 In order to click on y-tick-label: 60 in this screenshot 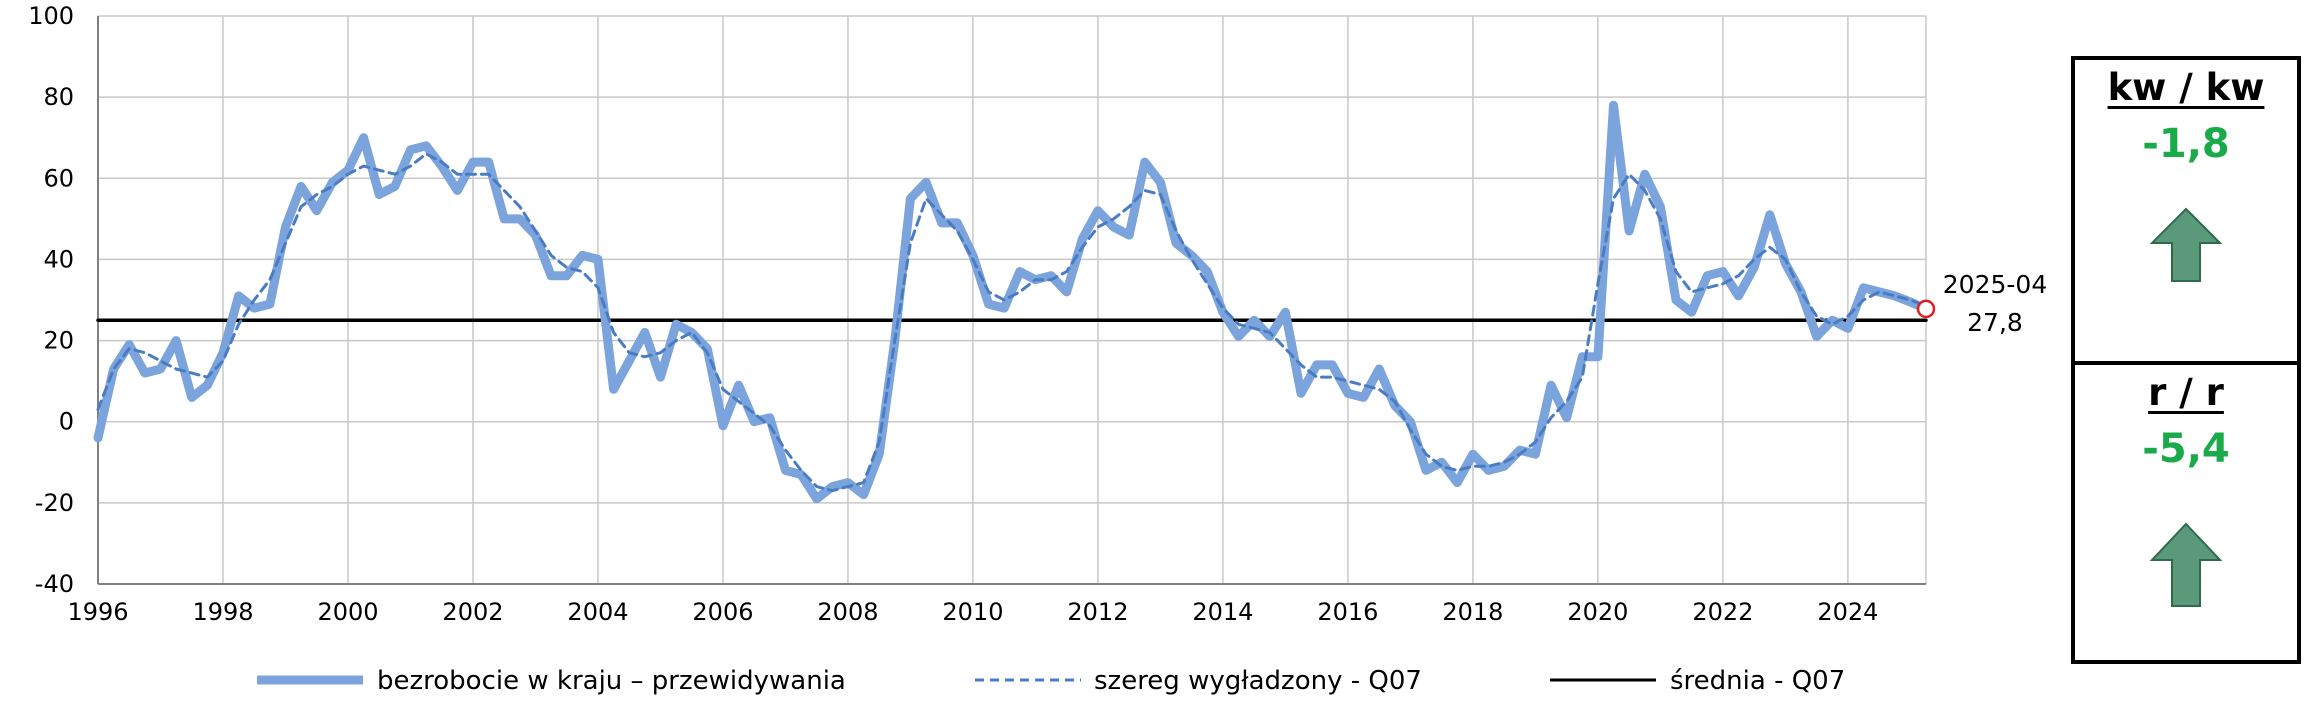, I will do `click(58, 178)`.